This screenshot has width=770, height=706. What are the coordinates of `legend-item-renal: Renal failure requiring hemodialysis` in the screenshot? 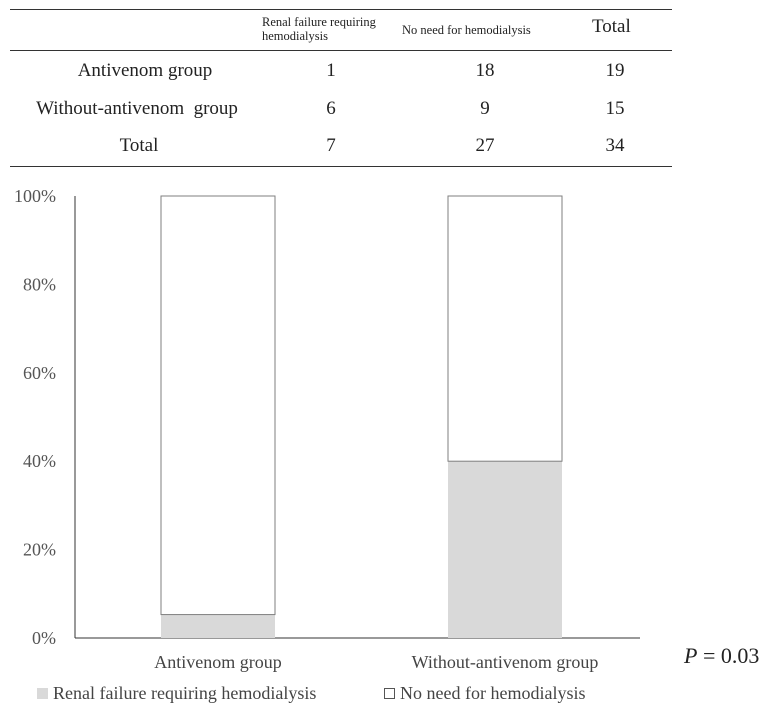 It's located at (176, 693).